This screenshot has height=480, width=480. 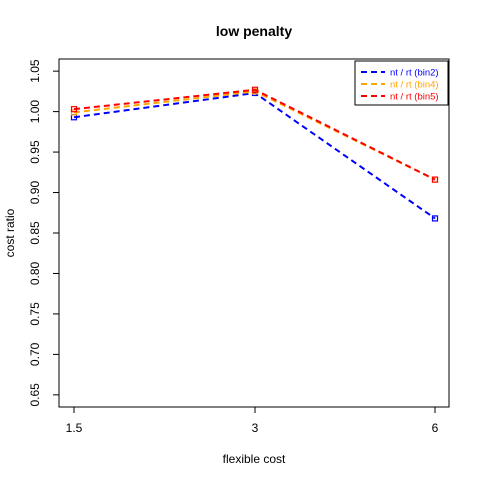 I want to click on x-axis: 1.5 3 6, so click(x=252, y=421).